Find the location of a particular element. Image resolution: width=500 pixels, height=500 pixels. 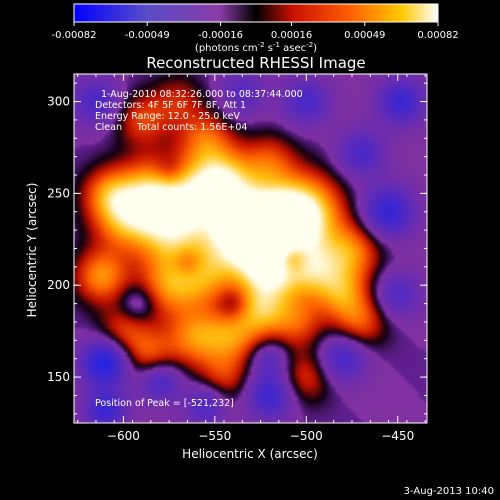

y-tick-label: 300 is located at coordinates (58, 102).